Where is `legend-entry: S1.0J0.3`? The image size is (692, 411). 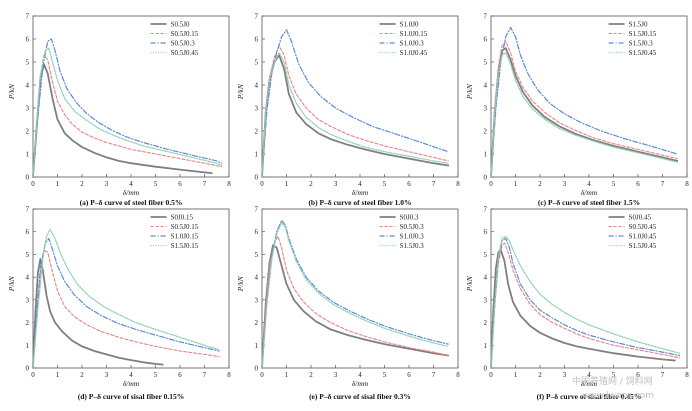
legend-entry: S1.0J0.3 is located at coordinates (412, 237).